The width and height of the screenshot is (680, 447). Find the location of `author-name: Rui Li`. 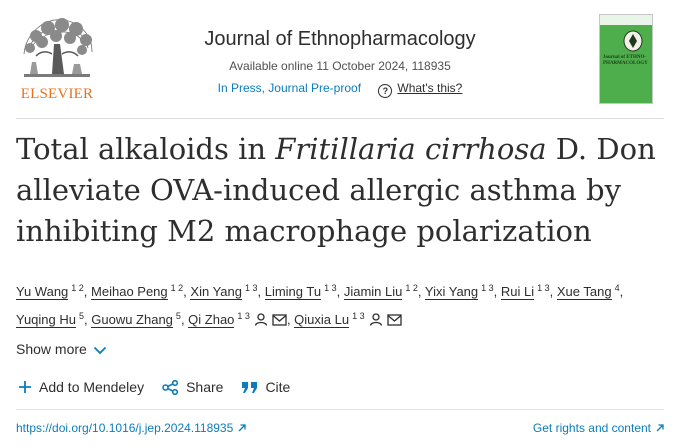

author-name: Rui Li is located at coordinates (517, 292).